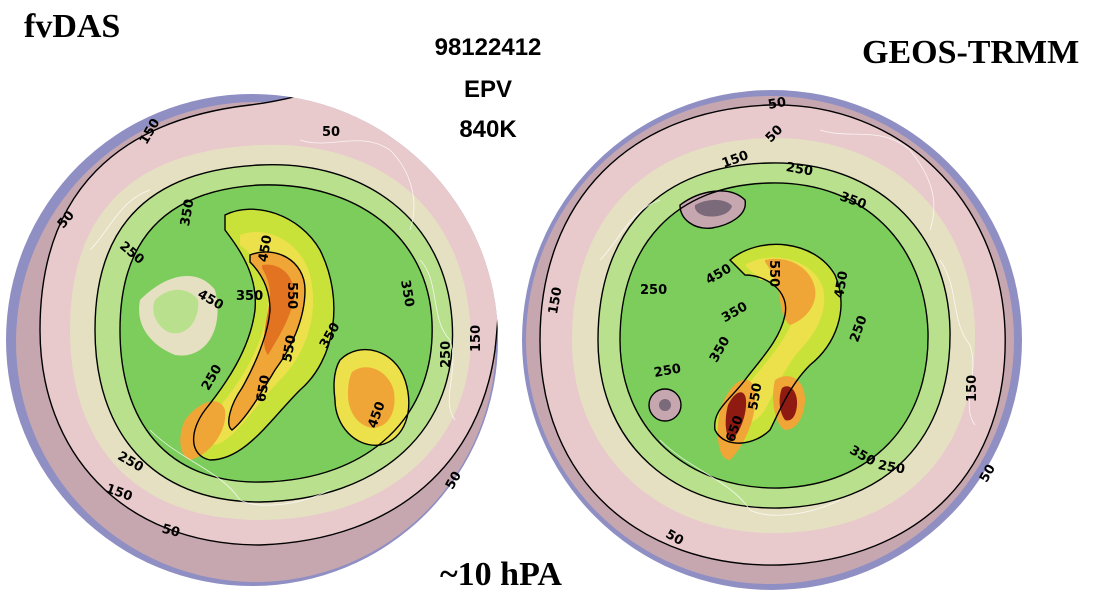  I want to click on geos-label-8: 550, so click(773, 273).